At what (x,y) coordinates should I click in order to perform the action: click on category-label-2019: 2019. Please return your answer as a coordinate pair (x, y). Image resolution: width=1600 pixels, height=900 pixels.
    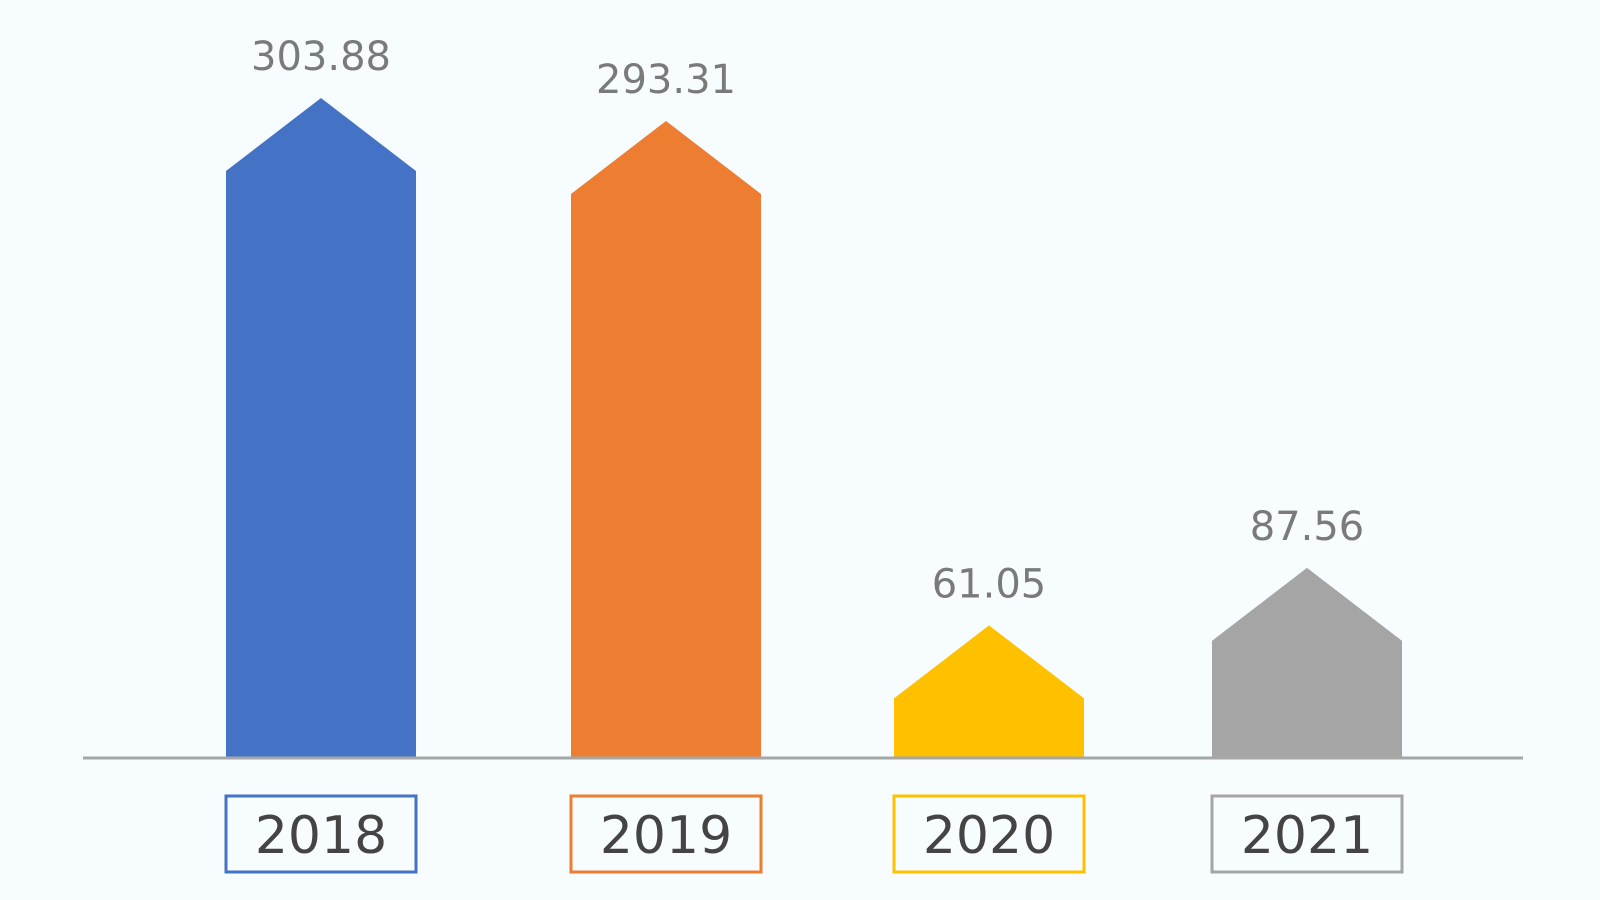
    Looking at the image, I should click on (666, 836).